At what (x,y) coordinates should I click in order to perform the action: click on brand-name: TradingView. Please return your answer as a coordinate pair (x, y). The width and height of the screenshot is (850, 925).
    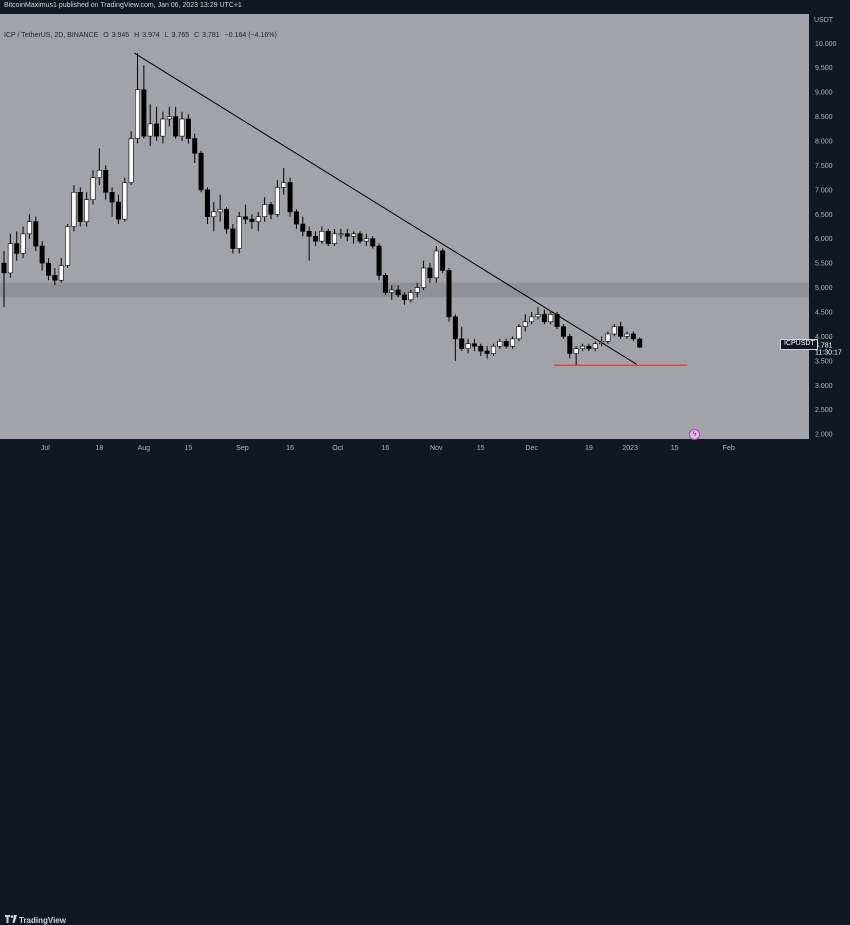
    Looking at the image, I should click on (42, 920).